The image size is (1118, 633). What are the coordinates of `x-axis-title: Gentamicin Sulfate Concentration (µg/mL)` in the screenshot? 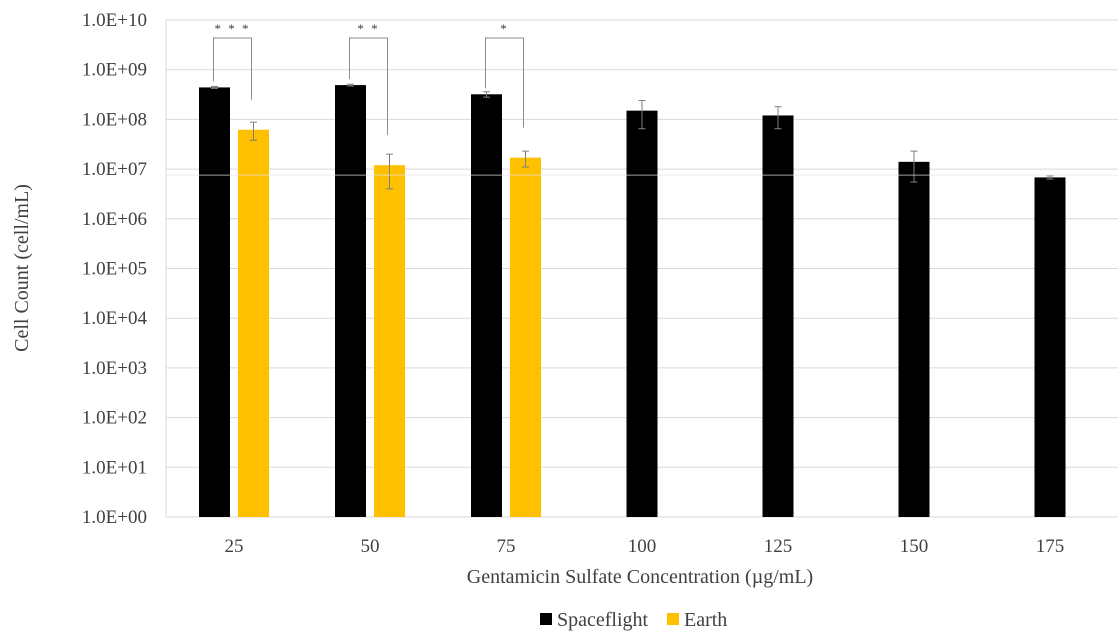 It's located at (640, 577).